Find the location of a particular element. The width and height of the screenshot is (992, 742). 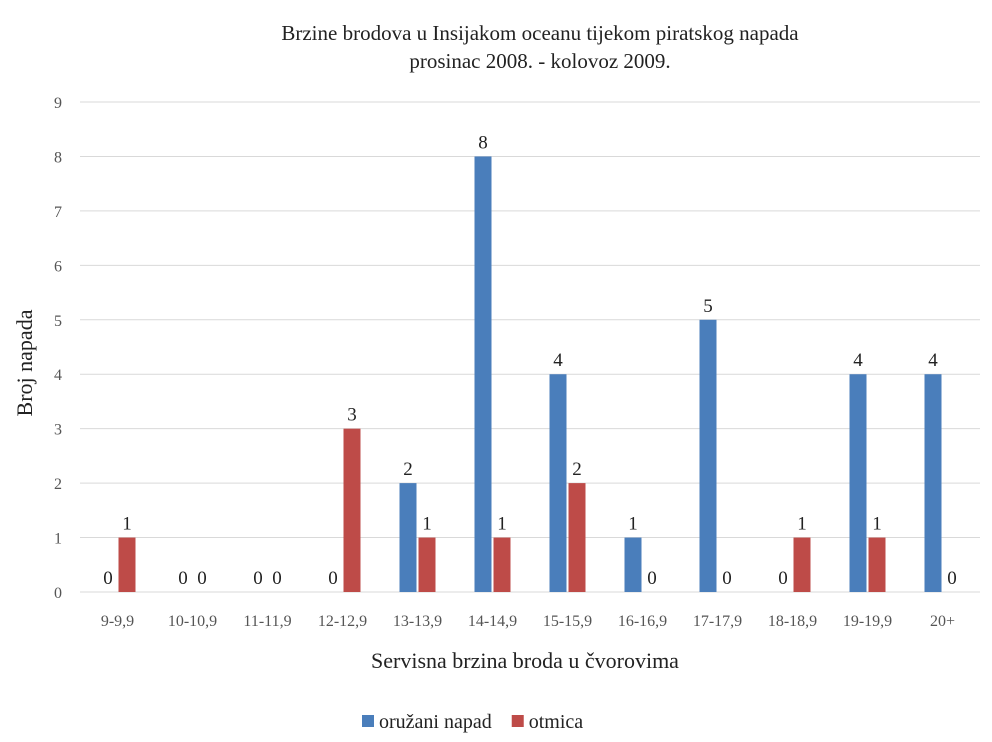

x-tick-label: 12-12,9 is located at coordinates (342, 621).